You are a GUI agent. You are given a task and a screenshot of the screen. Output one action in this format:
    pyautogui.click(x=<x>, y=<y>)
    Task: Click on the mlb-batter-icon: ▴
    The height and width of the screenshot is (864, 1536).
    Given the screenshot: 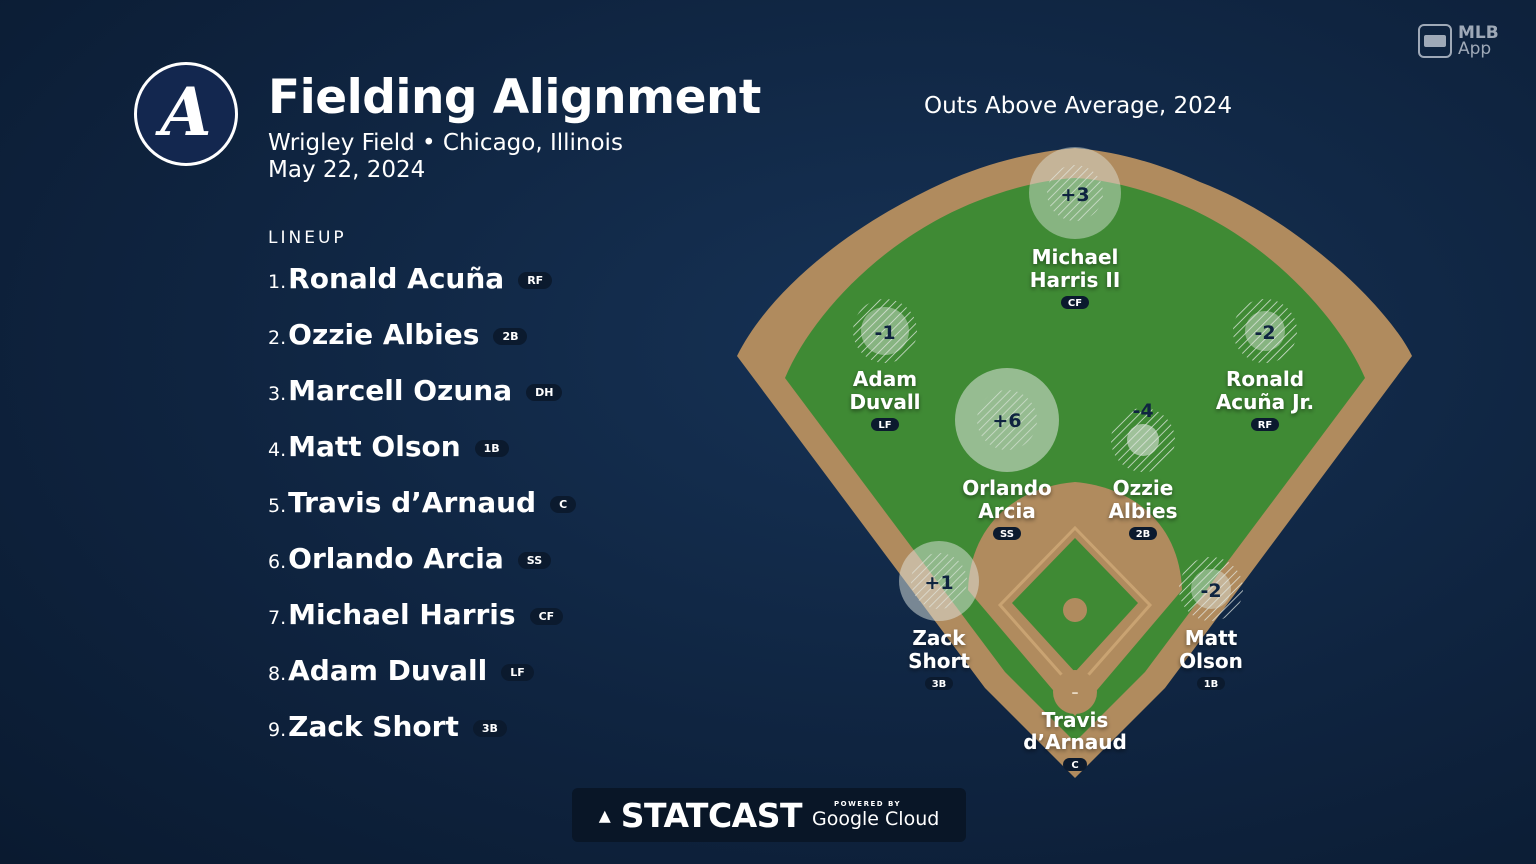 What is the action you would take?
    pyautogui.click(x=604, y=815)
    